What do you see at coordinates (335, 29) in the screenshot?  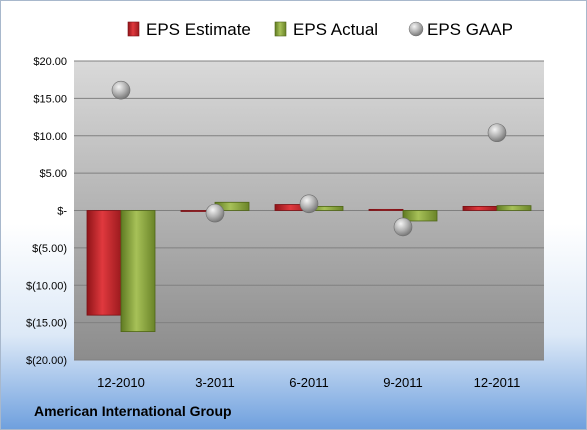 I see `legend-label-eps-actual: EPS Actual` at bounding box center [335, 29].